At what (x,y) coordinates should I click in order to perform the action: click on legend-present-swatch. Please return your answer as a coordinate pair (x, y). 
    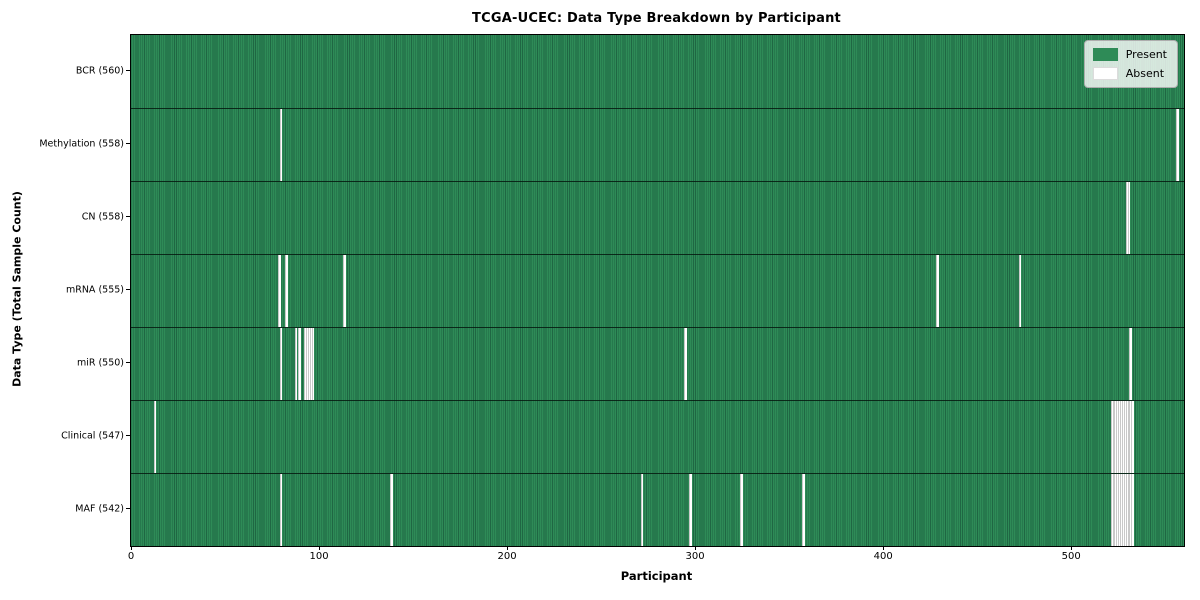
    Looking at the image, I should click on (1105, 54).